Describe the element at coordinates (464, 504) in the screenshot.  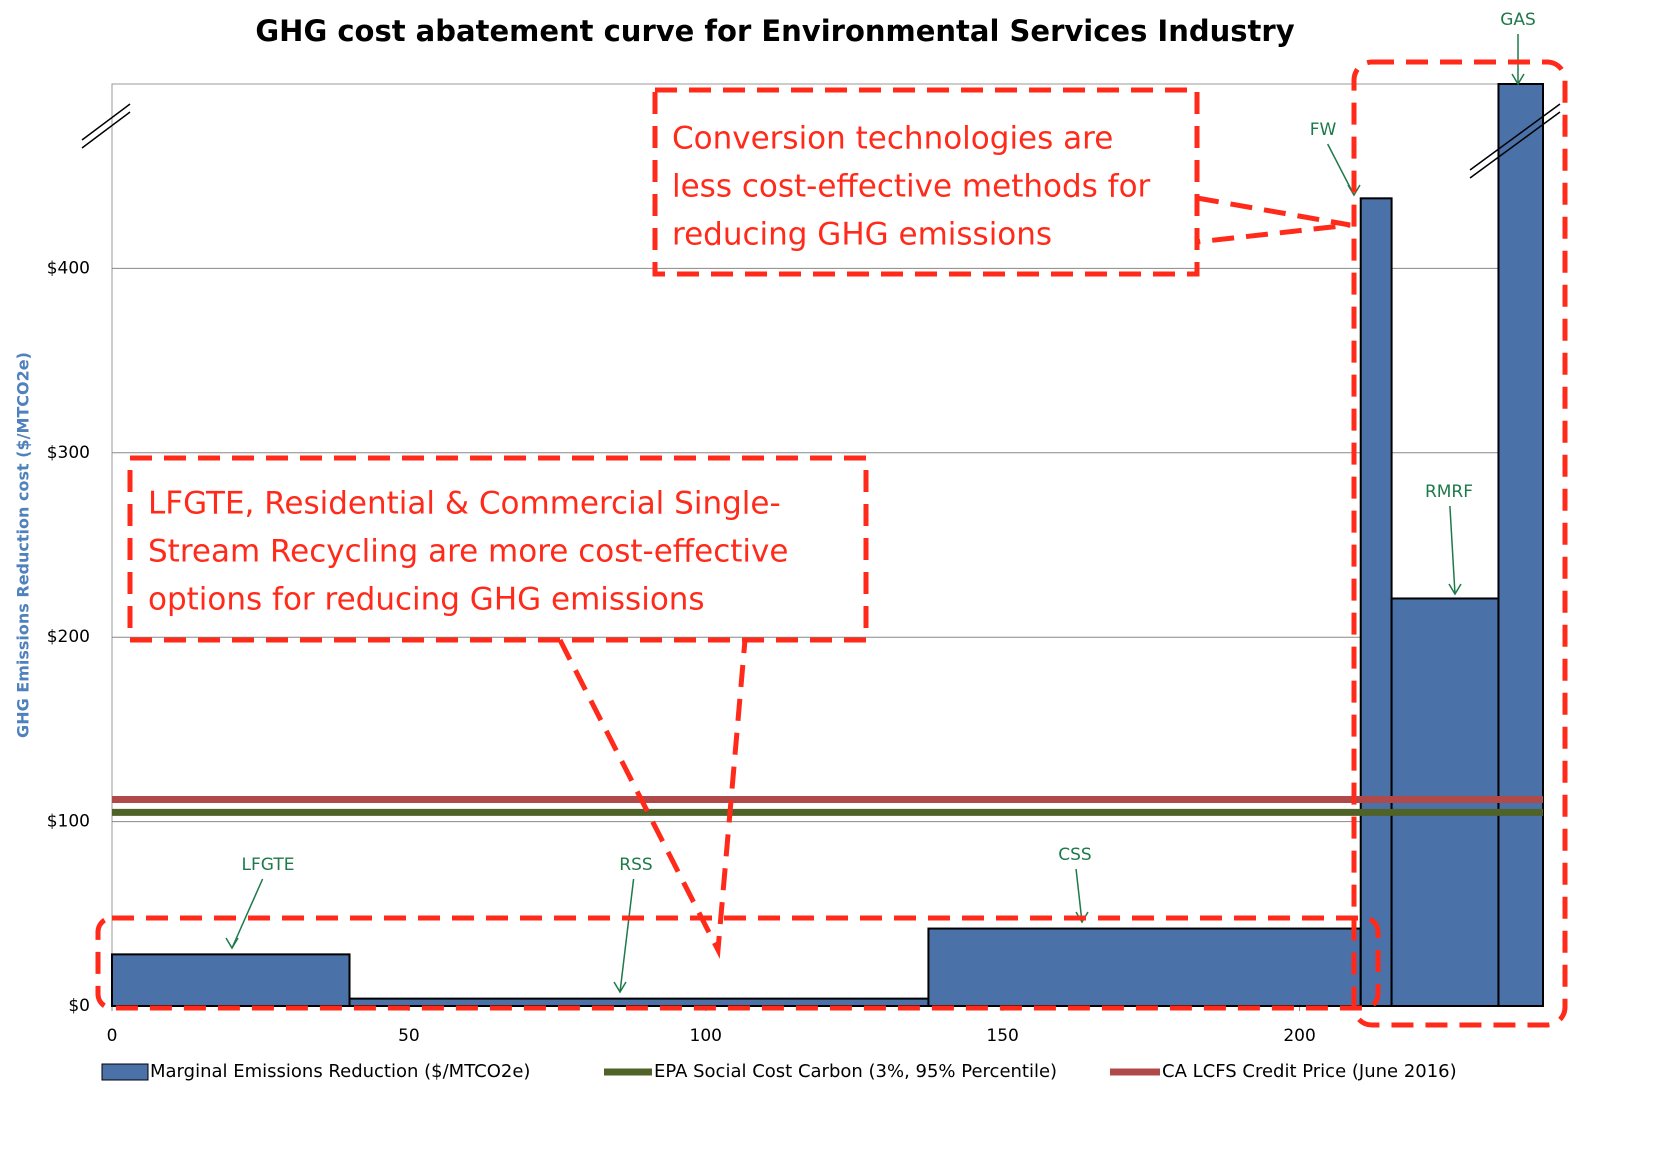
I see `annotation: LFGTE, Residential & Commercial Single-` at that location.